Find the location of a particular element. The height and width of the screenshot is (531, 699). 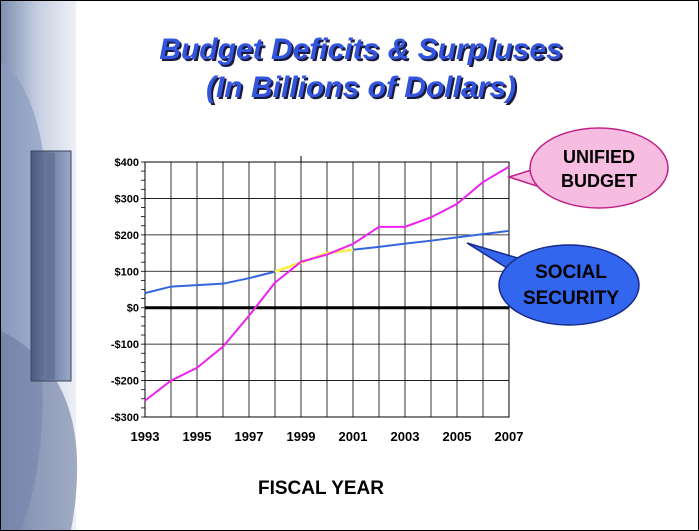

chart-subtitle: (In Billions of Dollars) is located at coordinates (360, 87).